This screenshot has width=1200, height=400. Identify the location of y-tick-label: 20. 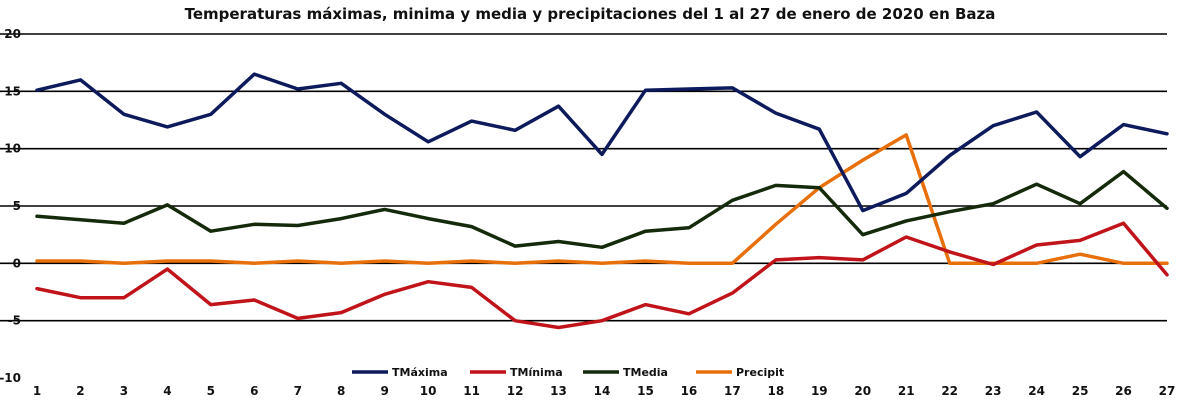
(12, 34).